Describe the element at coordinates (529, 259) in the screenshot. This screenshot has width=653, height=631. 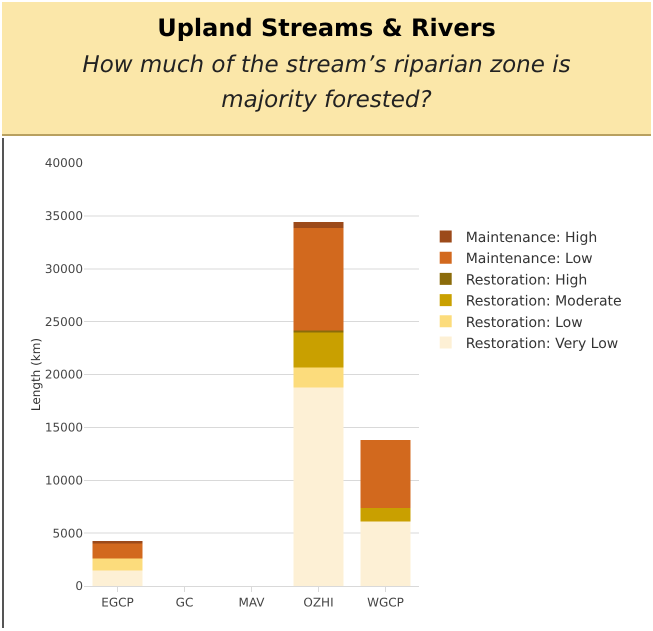
I see `legend-label: Maintenance: Low` at that location.